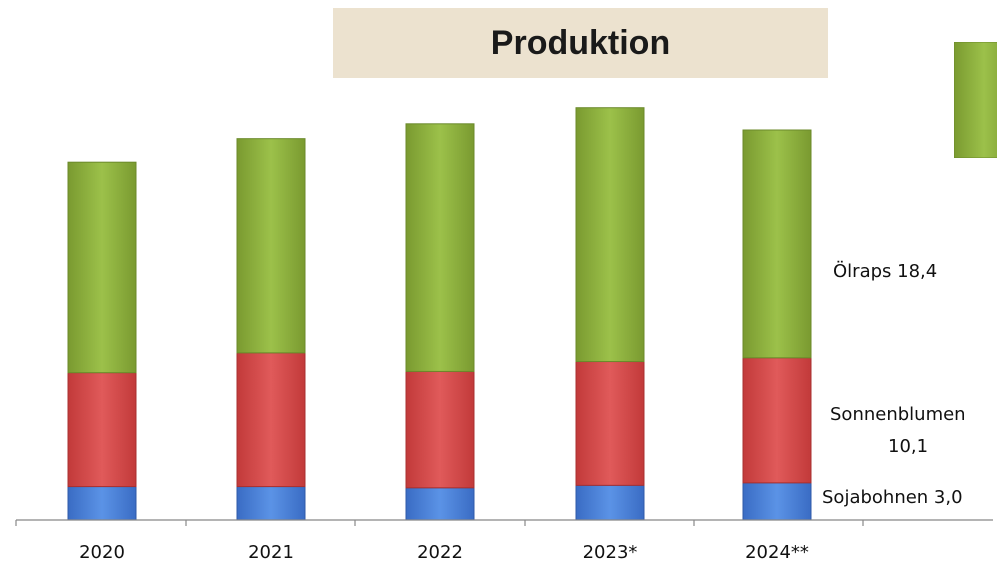 This screenshot has height=566, width=997. Describe the element at coordinates (440, 552) in the screenshot. I see `x-tick-label-2: 2022` at that location.